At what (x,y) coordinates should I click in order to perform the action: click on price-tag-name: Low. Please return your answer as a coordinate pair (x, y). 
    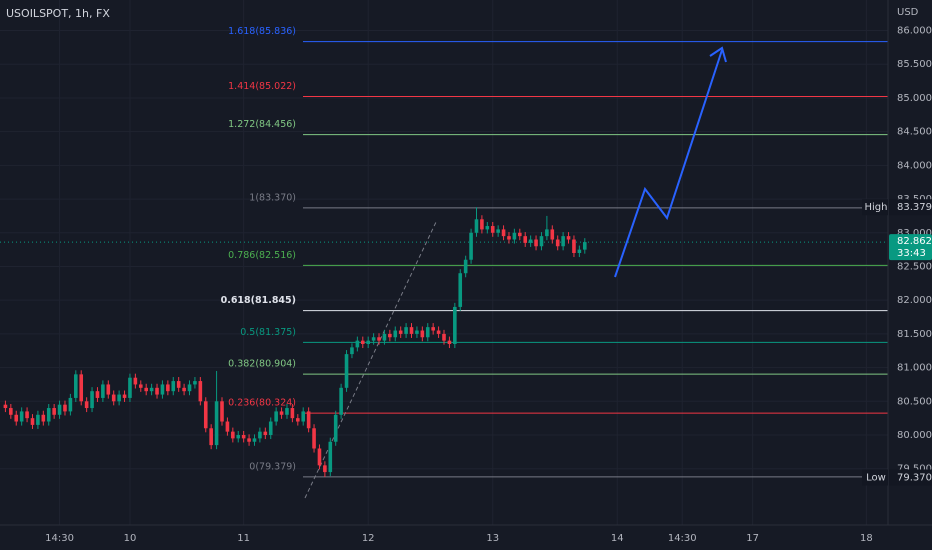
    Looking at the image, I should click on (876, 477).